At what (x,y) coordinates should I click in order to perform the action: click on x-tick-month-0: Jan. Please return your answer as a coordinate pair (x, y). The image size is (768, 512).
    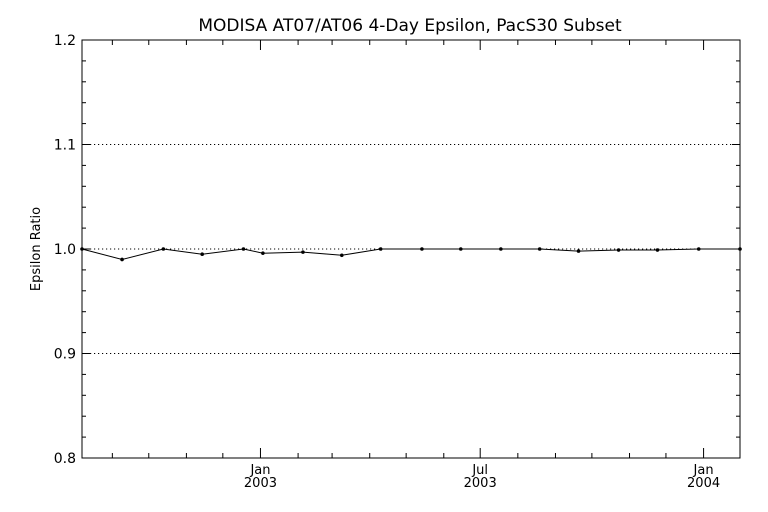
    Looking at the image, I should click on (259, 470).